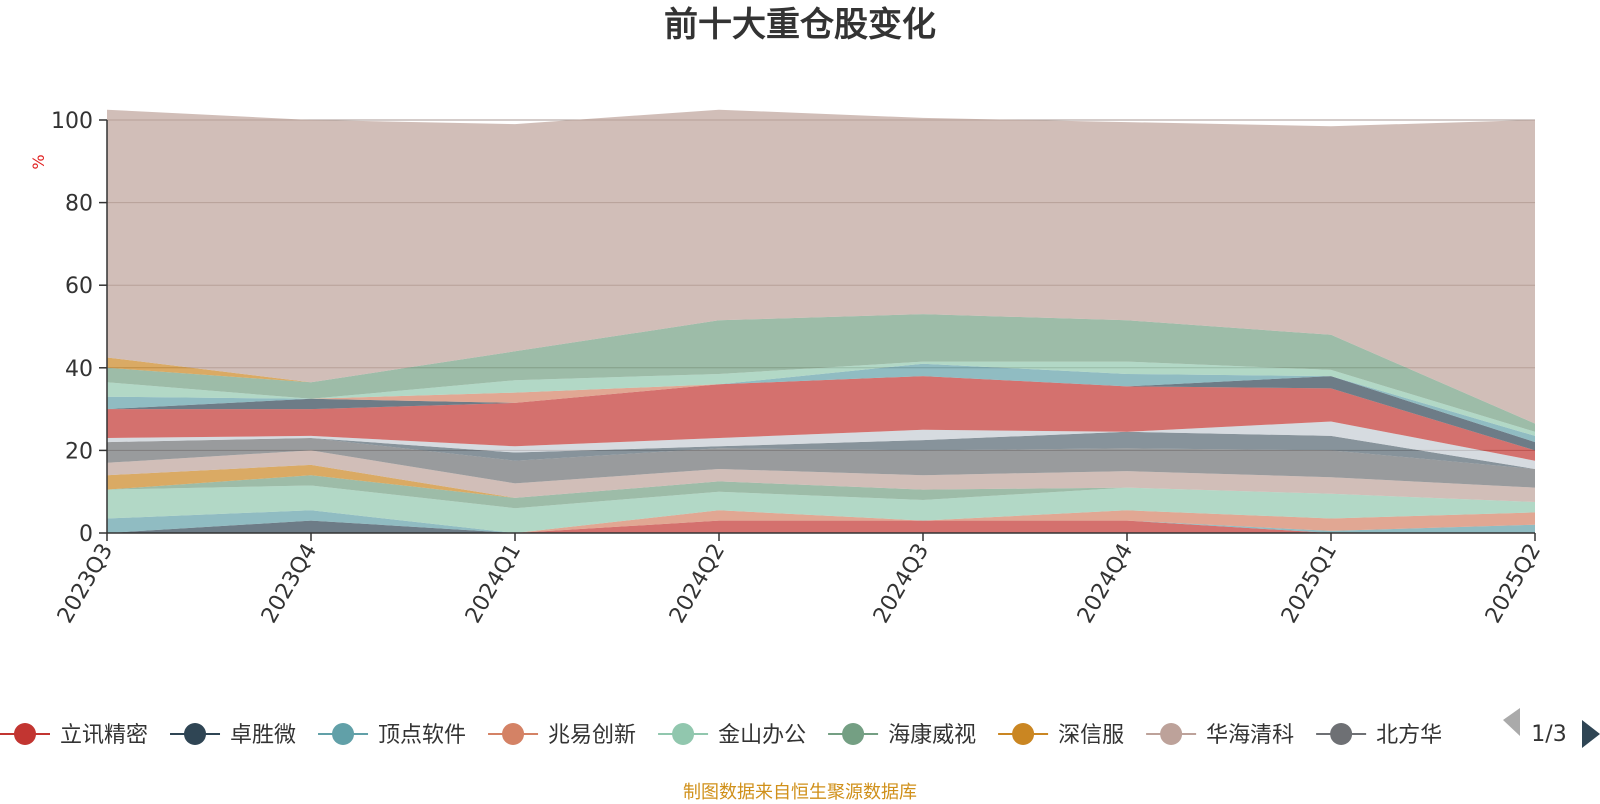 Image resolution: width=1600 pixels, height=804 pixels. What do you see at coordinates (79, 451) in the screenshot?
I see `y-tick-label: 20` at bounding box center [79, 451].